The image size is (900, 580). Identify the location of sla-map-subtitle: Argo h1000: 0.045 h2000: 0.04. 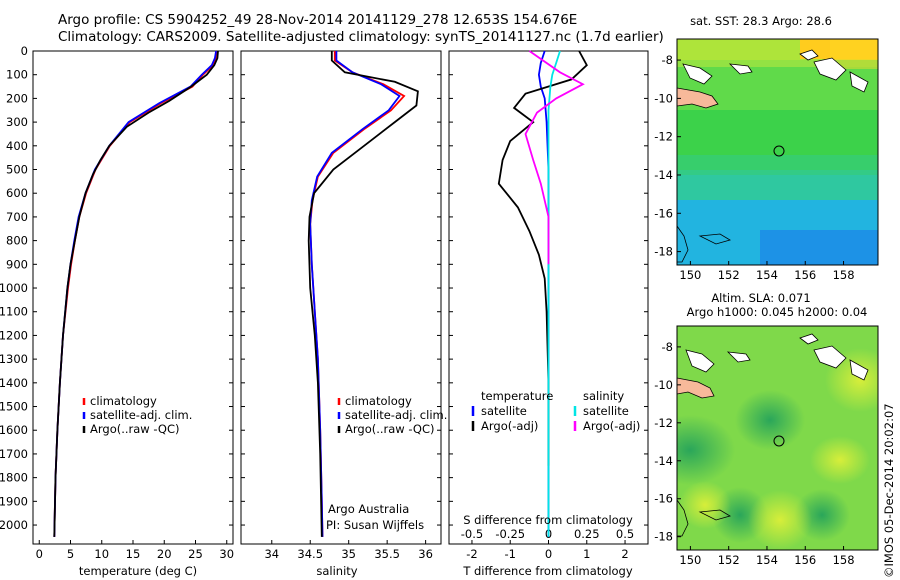
(777, 312).